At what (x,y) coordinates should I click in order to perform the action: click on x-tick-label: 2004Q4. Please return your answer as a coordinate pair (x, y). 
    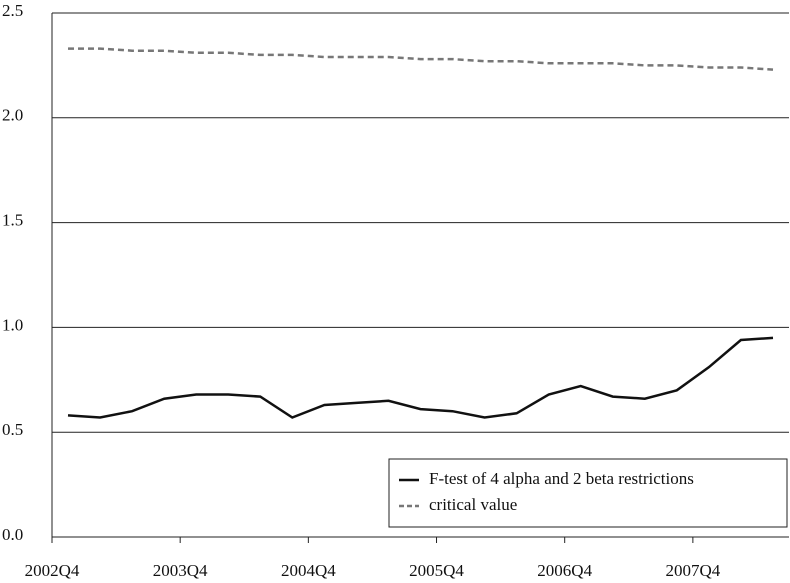
    Looking at the image, I should click on (308, 570).